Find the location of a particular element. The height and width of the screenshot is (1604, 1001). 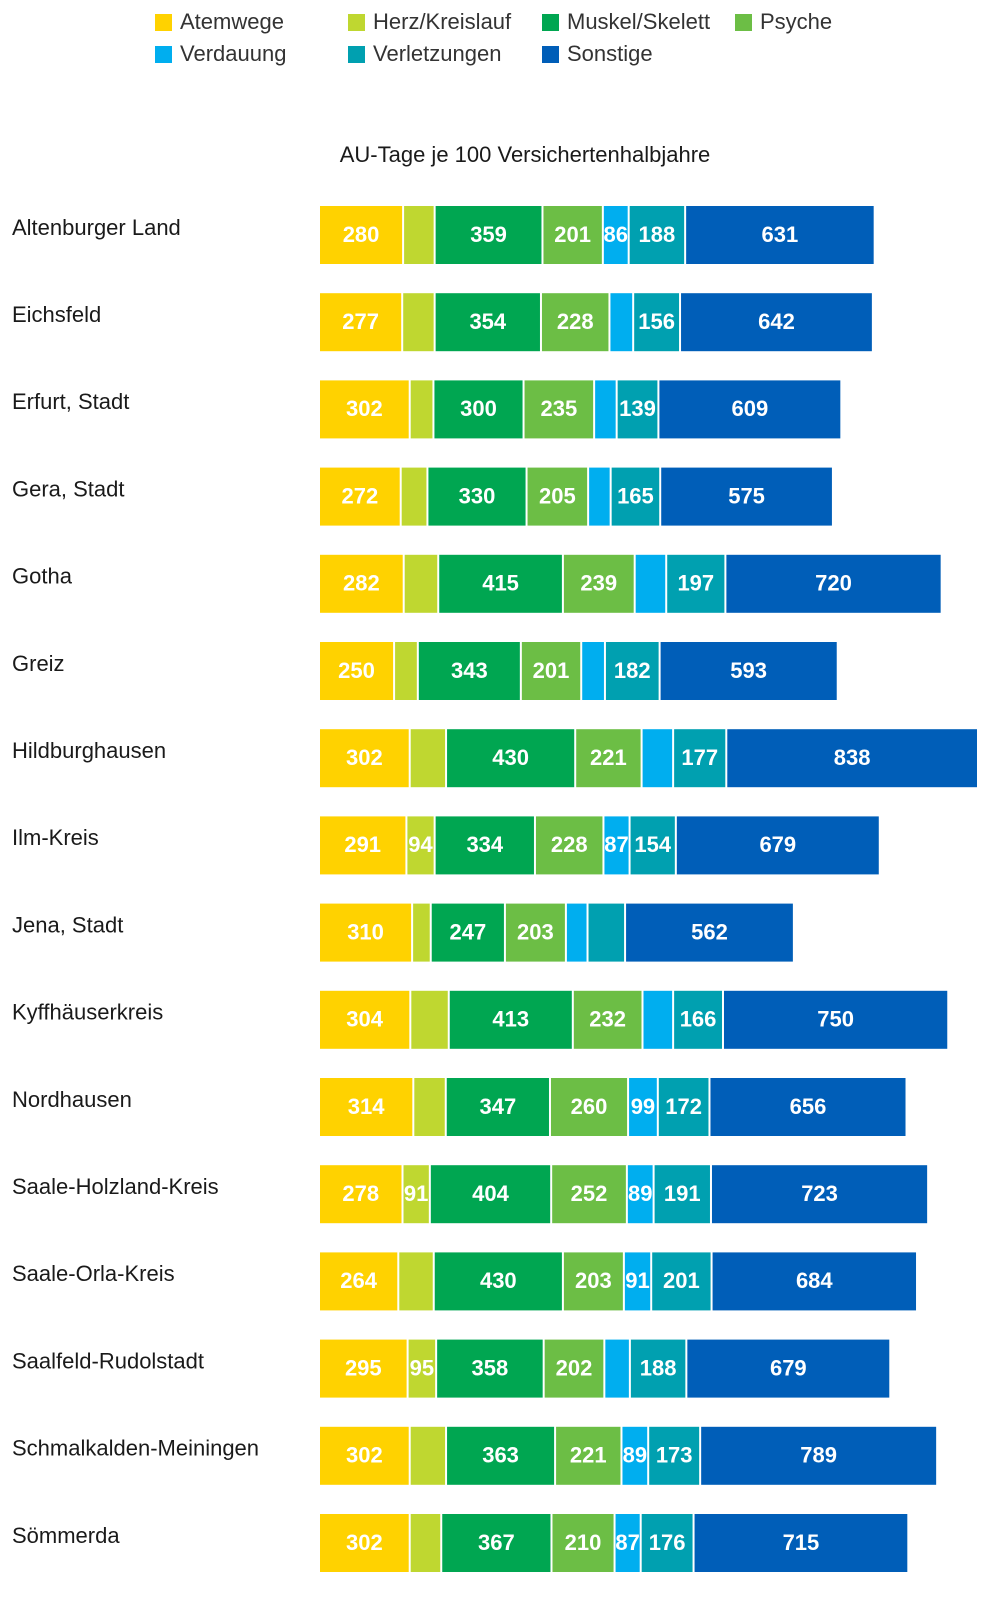

value-label: 166 is located at coordinates (698, 1019).